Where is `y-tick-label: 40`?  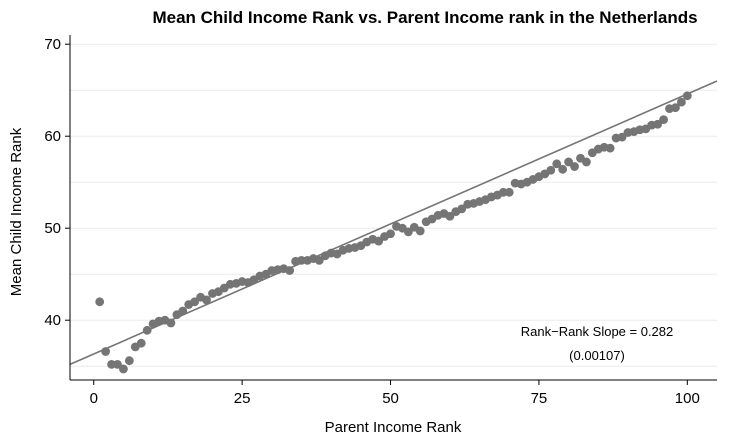 y-tick-label: 40 is located at coordinates (52, 320).